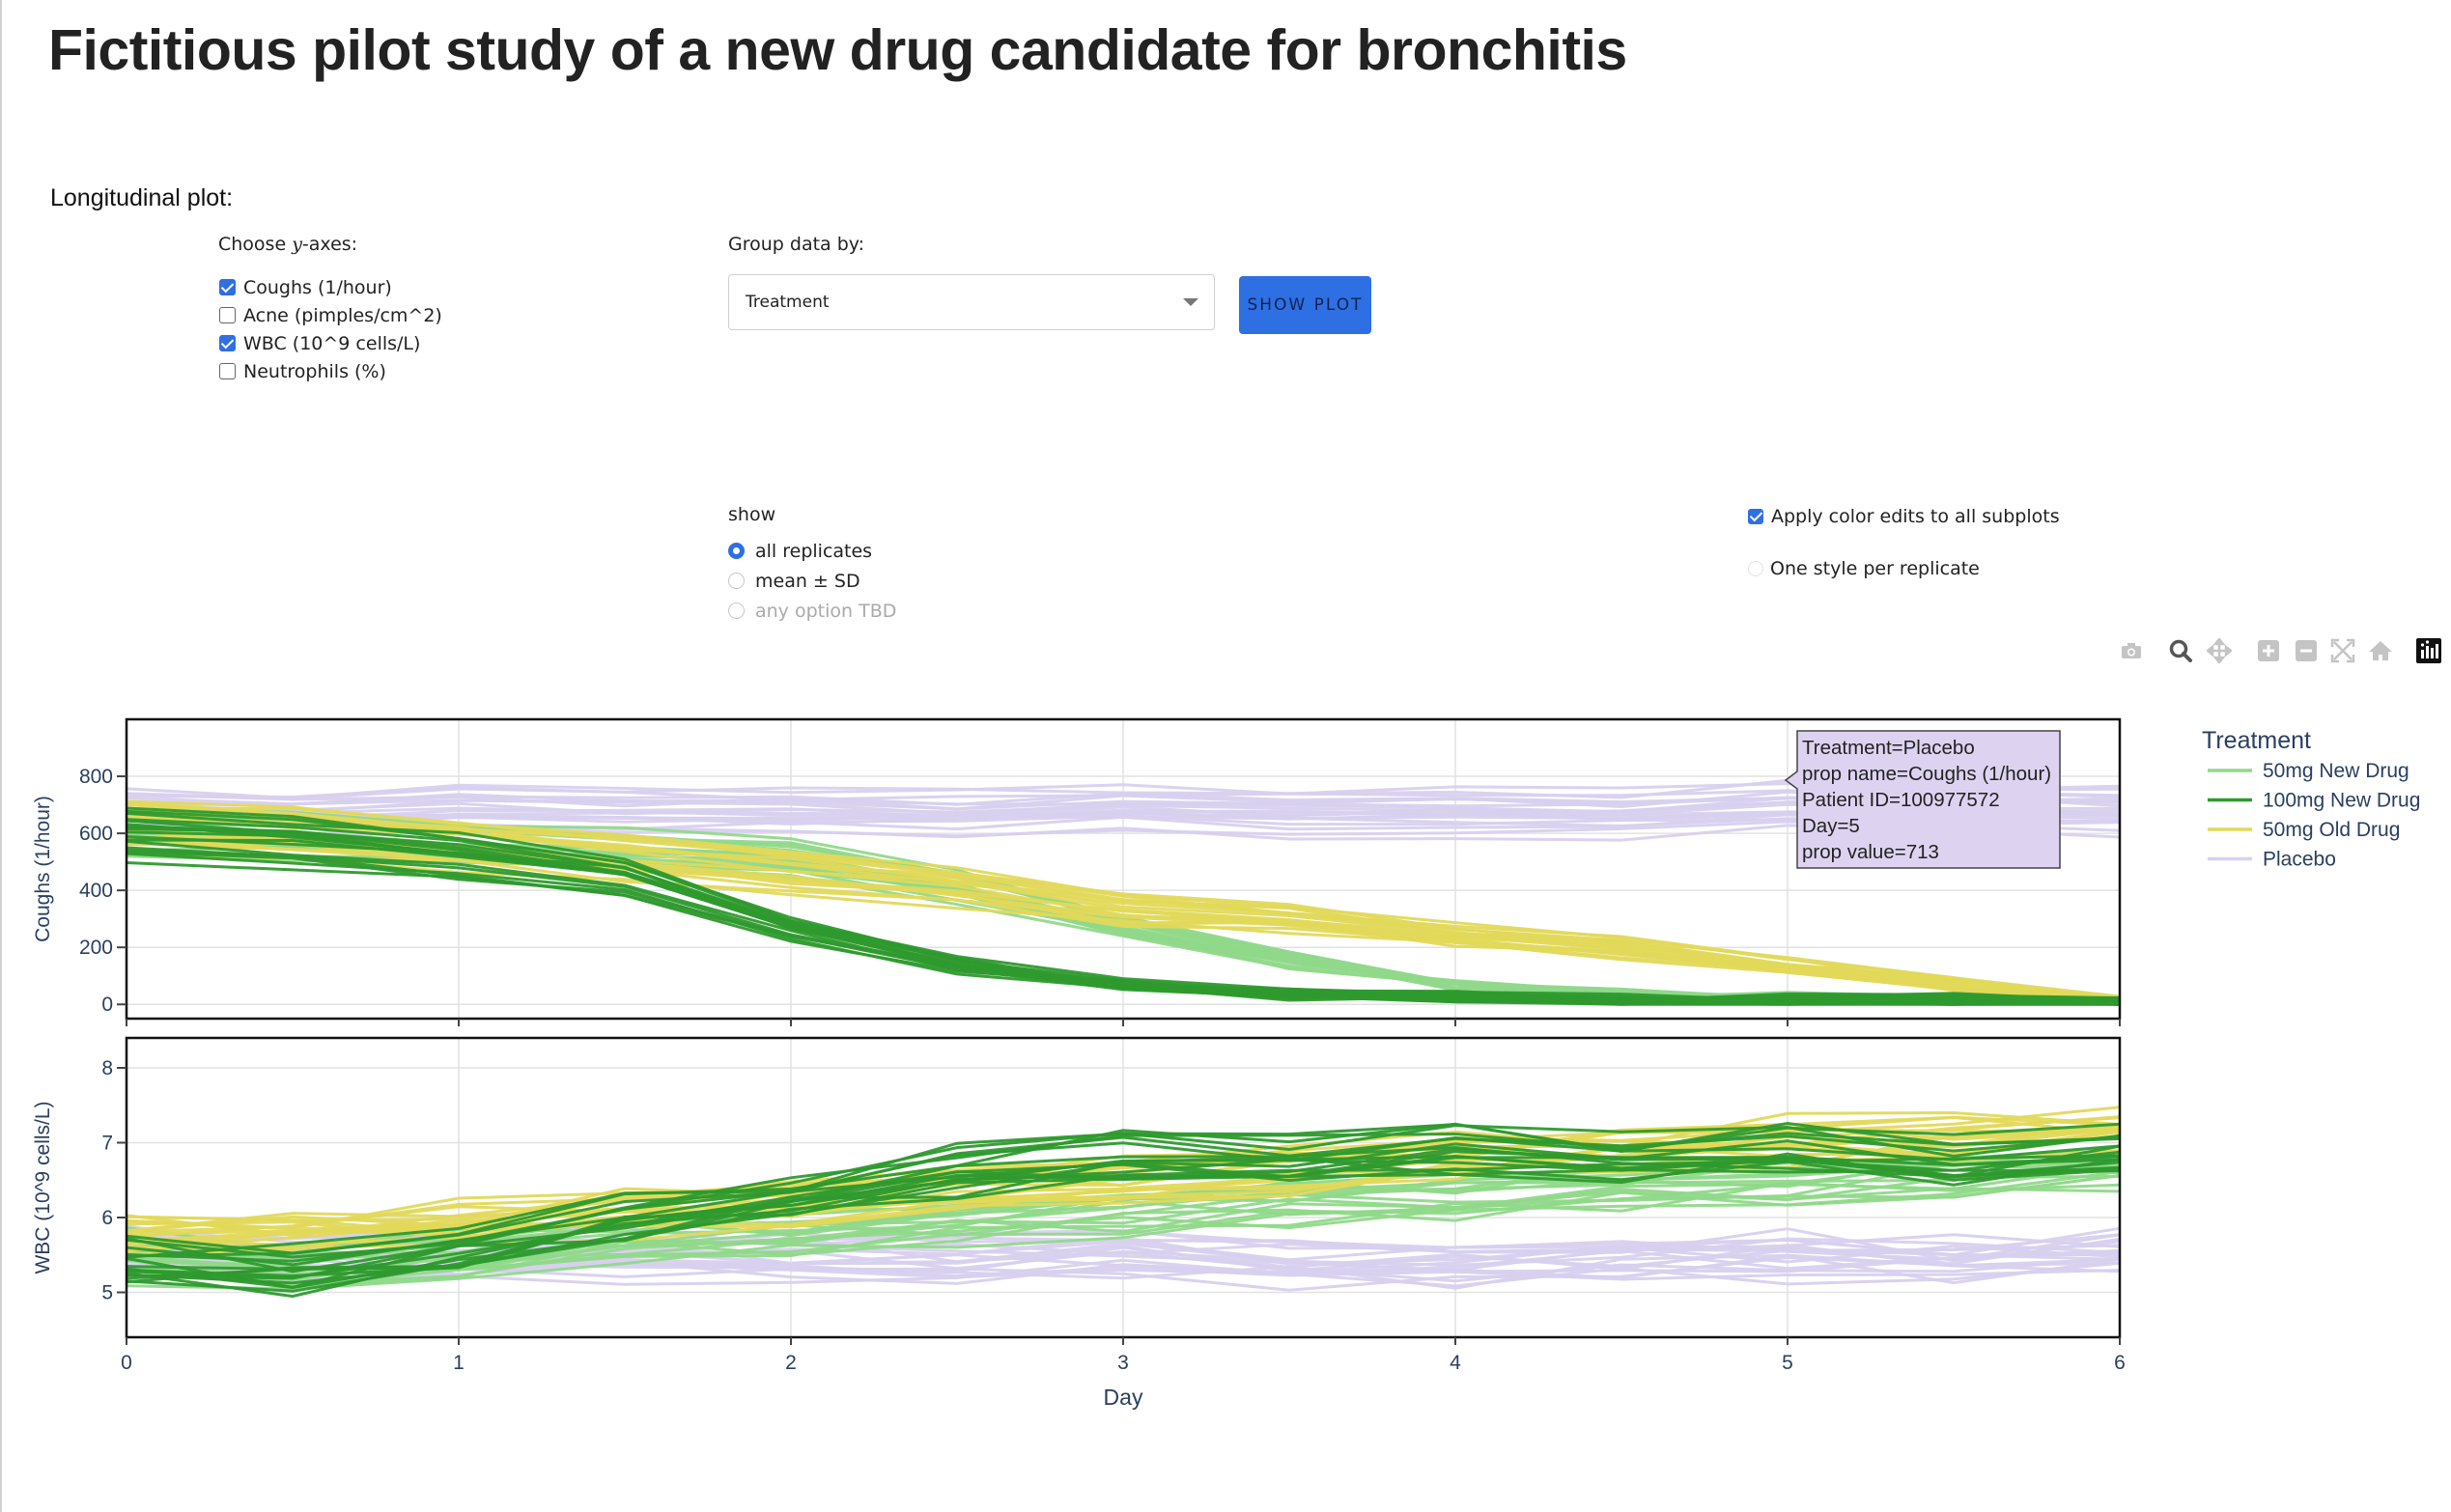 The width and height of the screenshot is (2451, 1512). I want to click on tooltip-box, so click(1922, 800).